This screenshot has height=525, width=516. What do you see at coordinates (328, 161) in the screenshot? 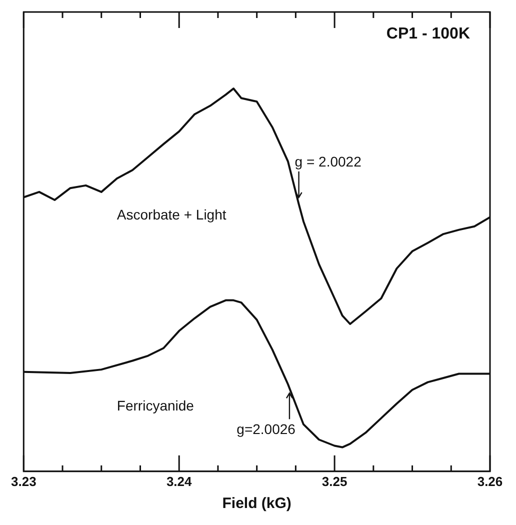
I see `annotation: g = 2.0022` at bounding box center [328, 161].